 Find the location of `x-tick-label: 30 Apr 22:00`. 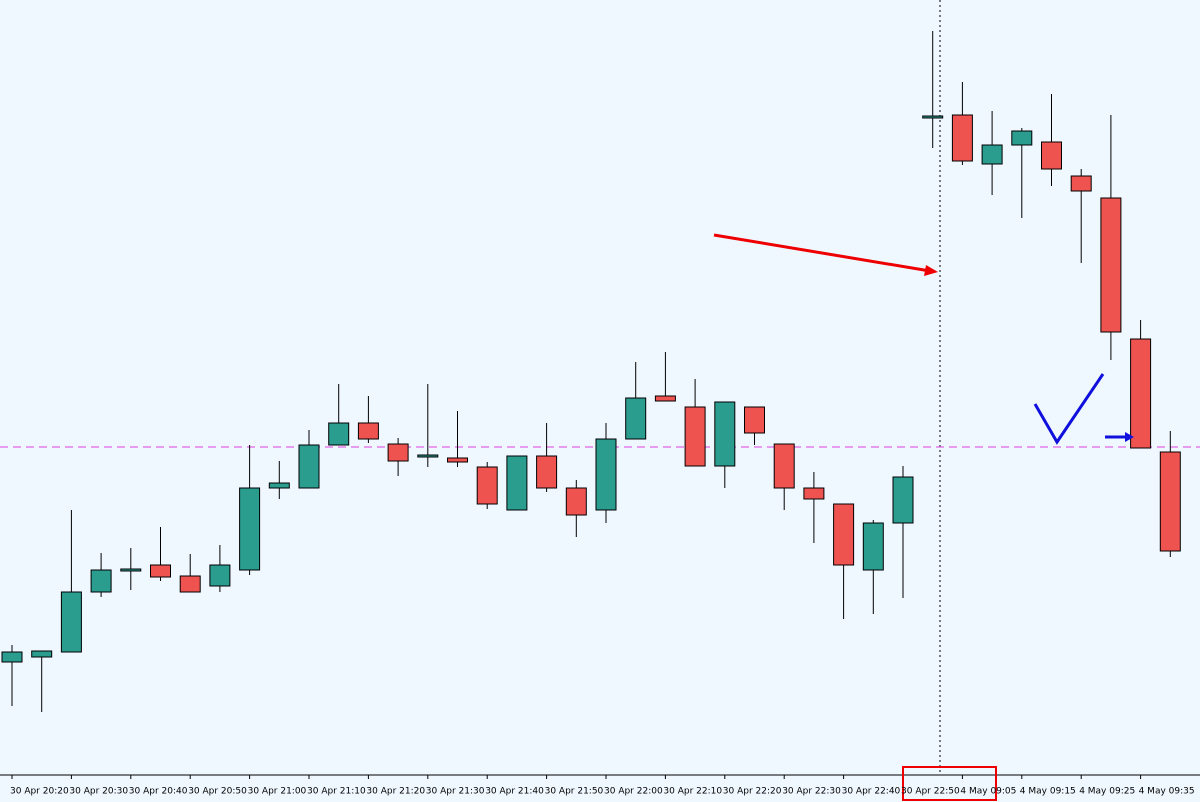

x-tick-label: 30 Apr 22:00 is located at coordinates (633, 792).